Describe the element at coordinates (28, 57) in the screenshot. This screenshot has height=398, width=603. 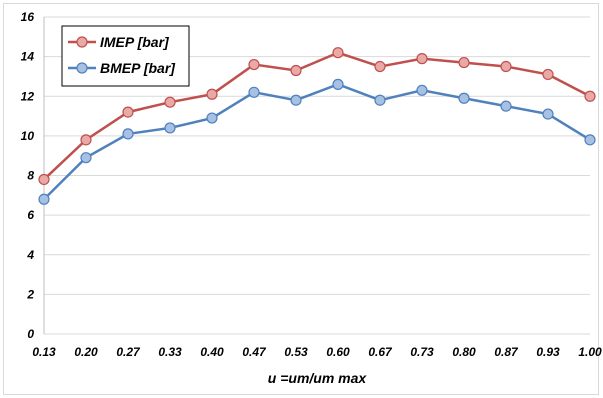
I see `y-tick-label: 14` at that location.